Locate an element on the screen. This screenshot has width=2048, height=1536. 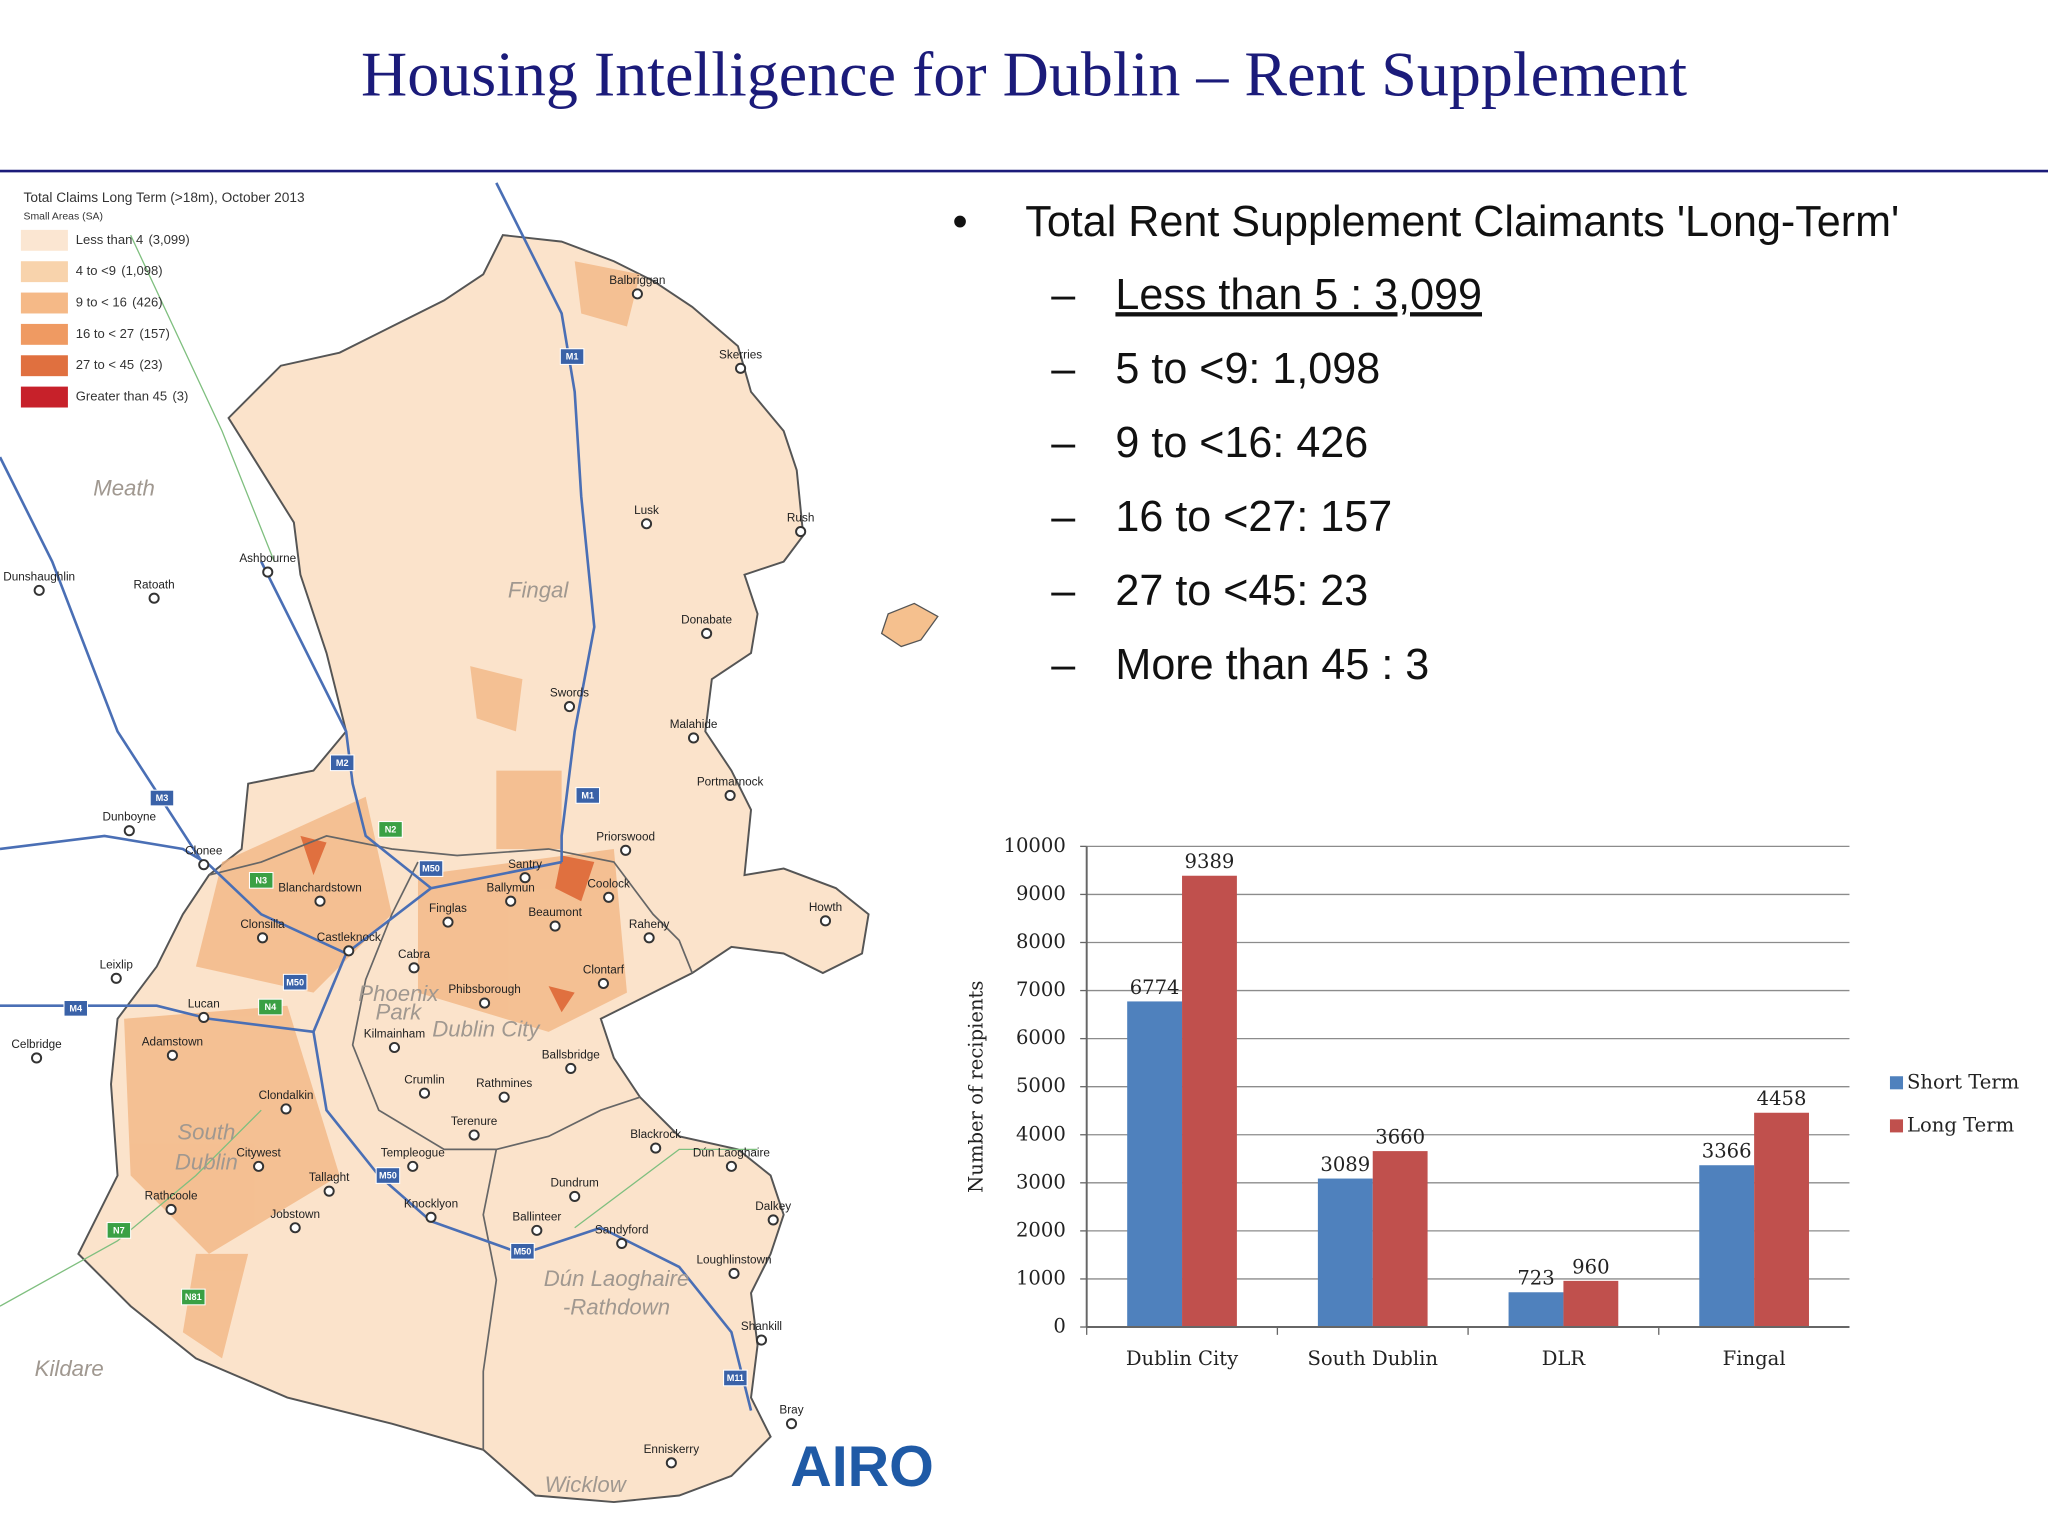
y-tick-label: 10000 is located at coordinates (1035, 845).